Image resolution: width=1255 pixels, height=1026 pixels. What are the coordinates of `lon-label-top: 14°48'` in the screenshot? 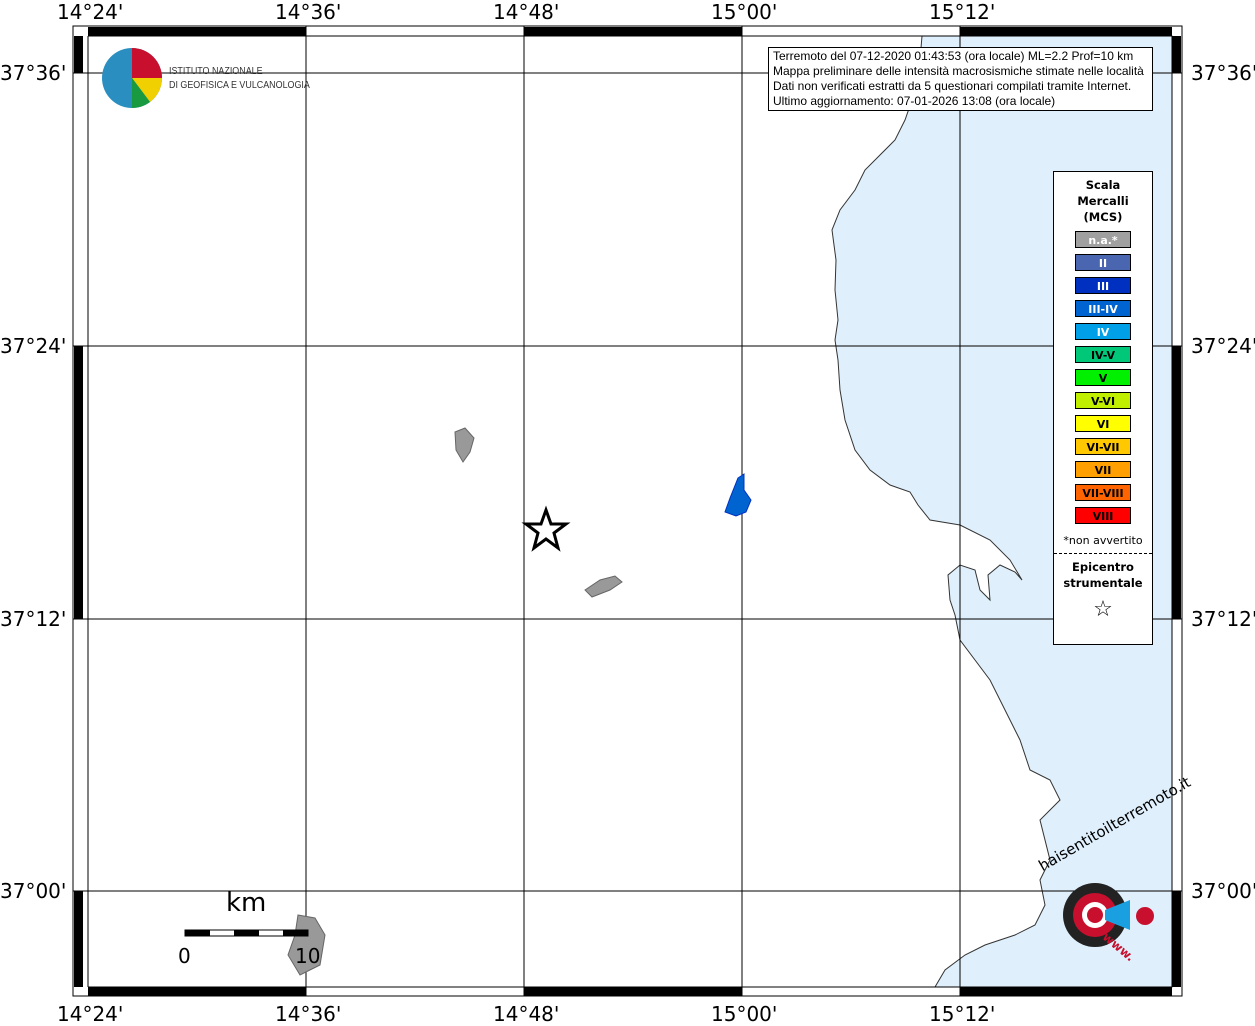 It's located at (526, 12).